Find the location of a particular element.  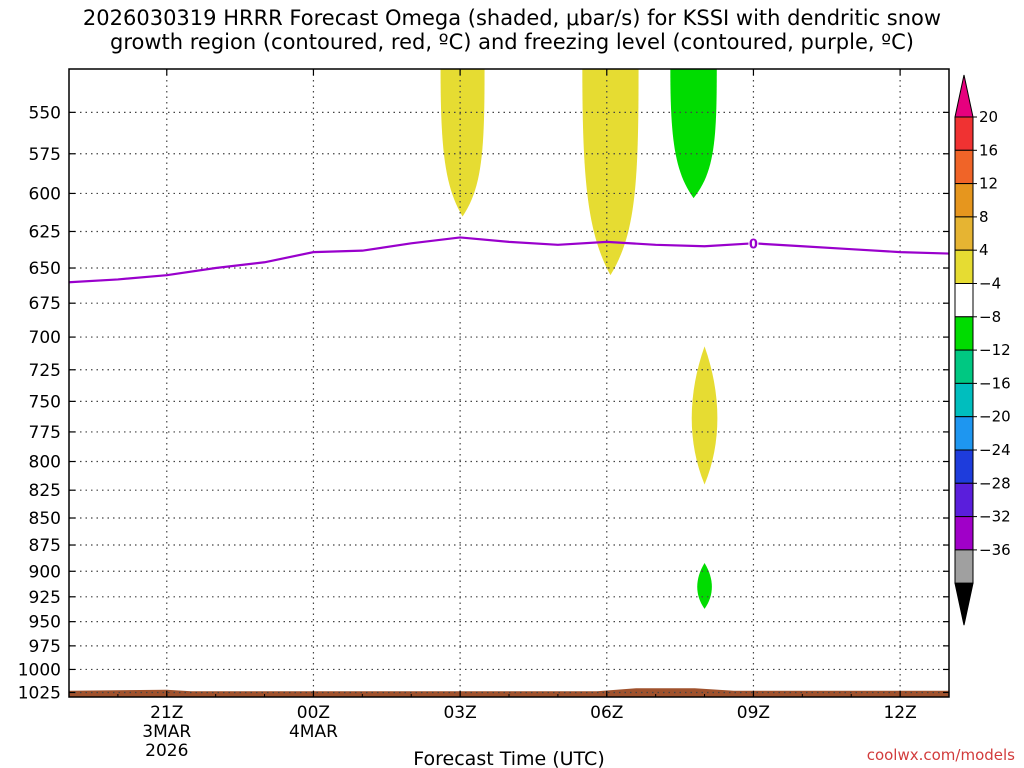

y-tick-label: 950 is located at coordinates (45, 623).